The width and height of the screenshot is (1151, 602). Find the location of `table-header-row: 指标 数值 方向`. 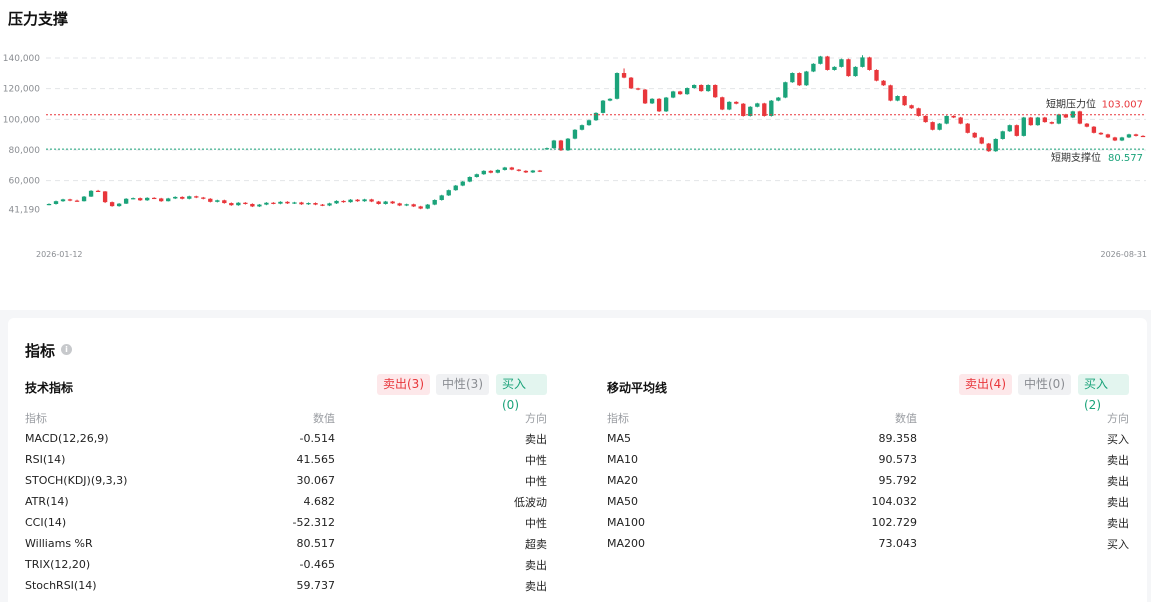

table-header-row: 指标 数值 方向 is located at coordinates (286, 417).